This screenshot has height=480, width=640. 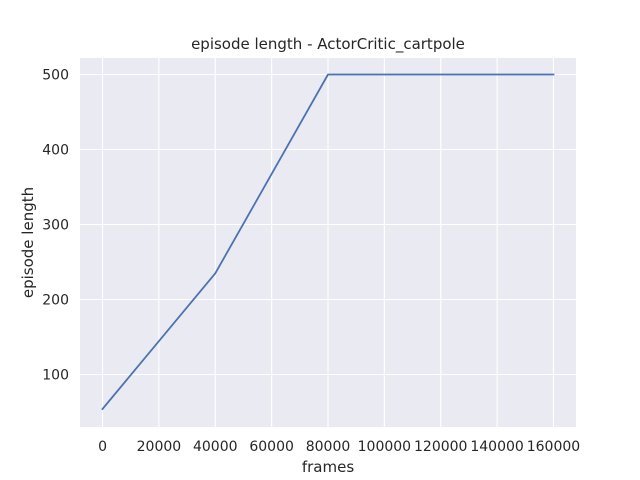 What do you see at coordinates (328, 44) in the screenshot?
I see `chart-title: episode length - ActorCritic_cartpole` at bounding box center [328, 44].